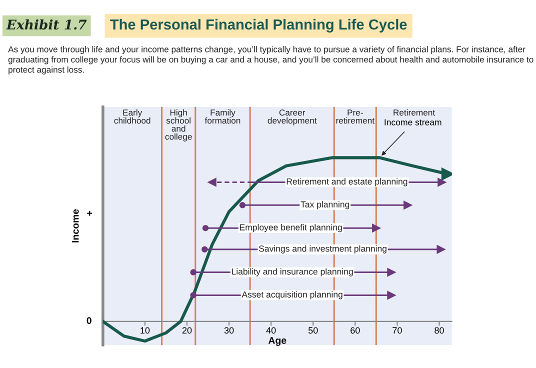 This screenshot has height=368, width=536. Describe the element at coordinates (355, 330) in the screenshot. I see `x-tick-label: 60` at that location.